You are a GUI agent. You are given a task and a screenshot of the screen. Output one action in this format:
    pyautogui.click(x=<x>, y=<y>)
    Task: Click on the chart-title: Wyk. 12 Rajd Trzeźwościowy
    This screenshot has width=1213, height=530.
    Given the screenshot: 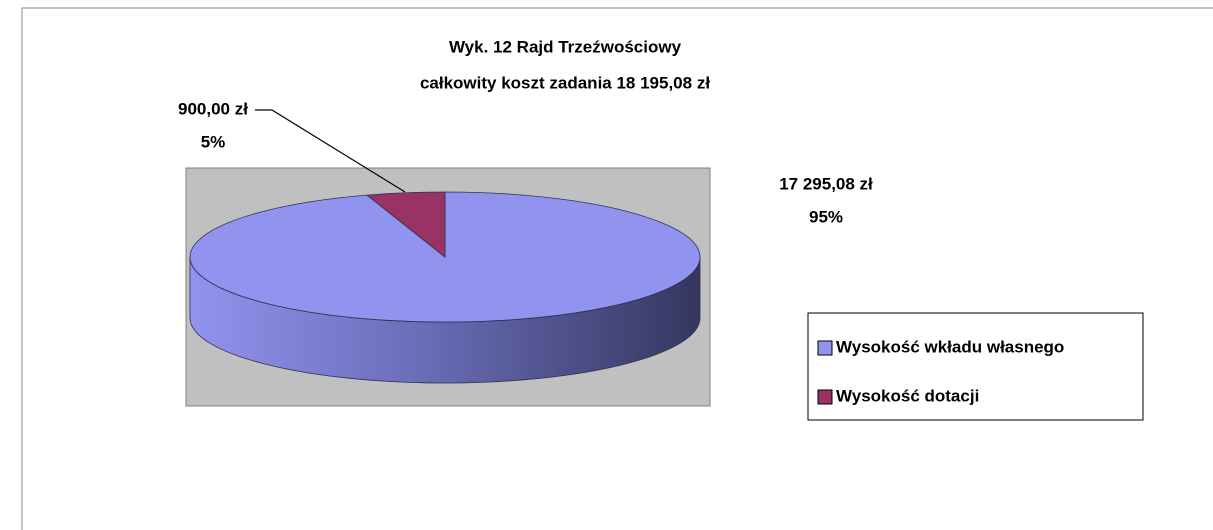 What is the action you would take?
    pyautogui.click(x=565, y=46)
    